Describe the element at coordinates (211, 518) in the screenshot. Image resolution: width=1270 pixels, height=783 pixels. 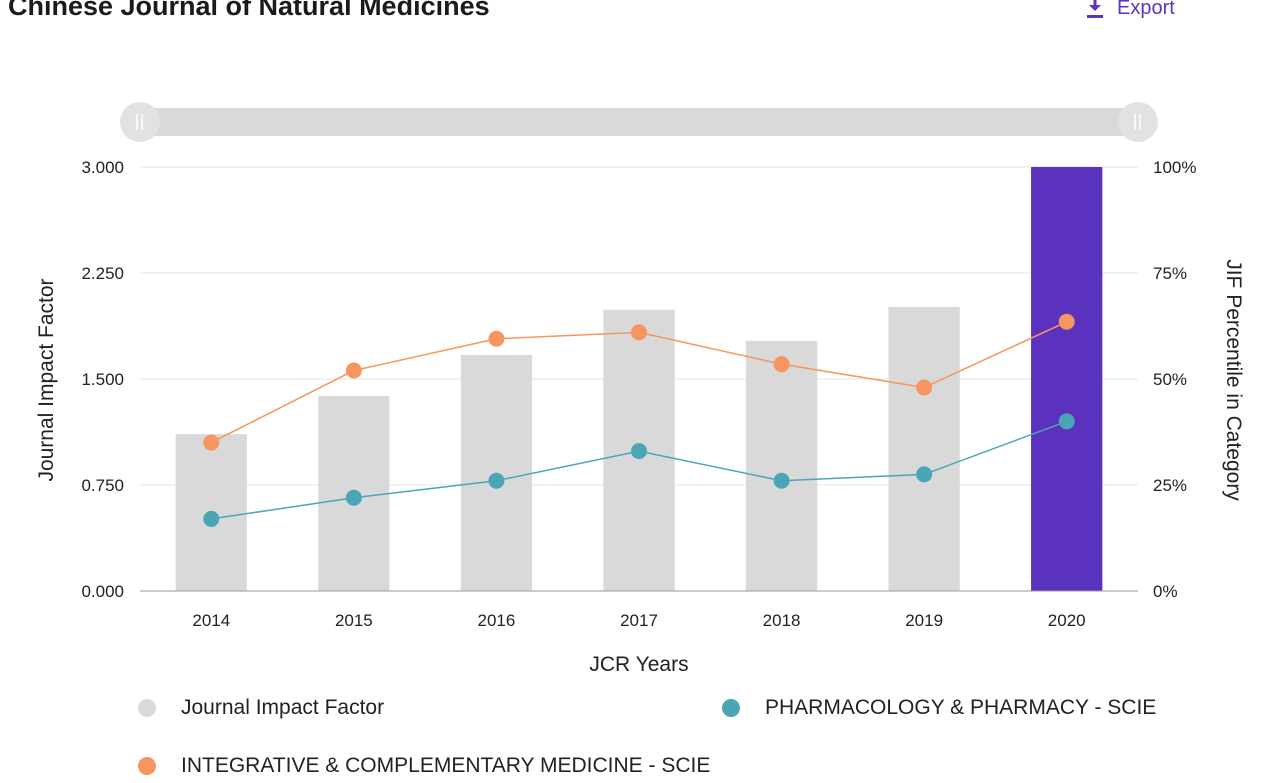
I see `series-1-point-2014` at that location.